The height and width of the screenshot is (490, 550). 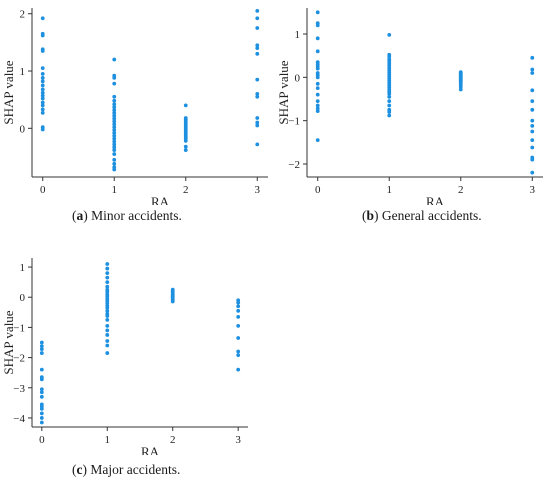 What do you see at coordinates (23, 15) in the screenshot?
I see `y-tick-label: 2` at bounding box center [23, 15].